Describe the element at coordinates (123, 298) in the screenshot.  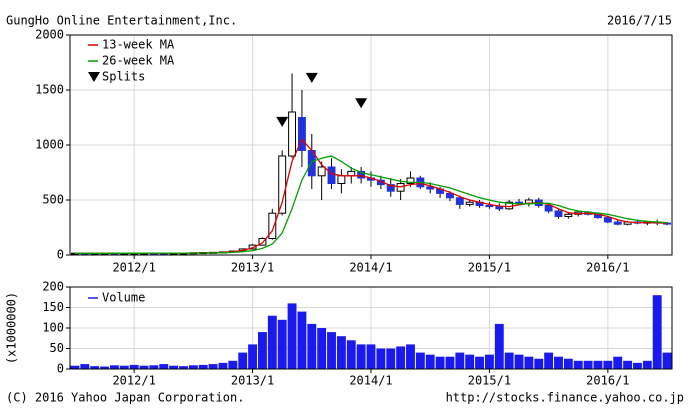
I see `legend-label: Volume` at that location.